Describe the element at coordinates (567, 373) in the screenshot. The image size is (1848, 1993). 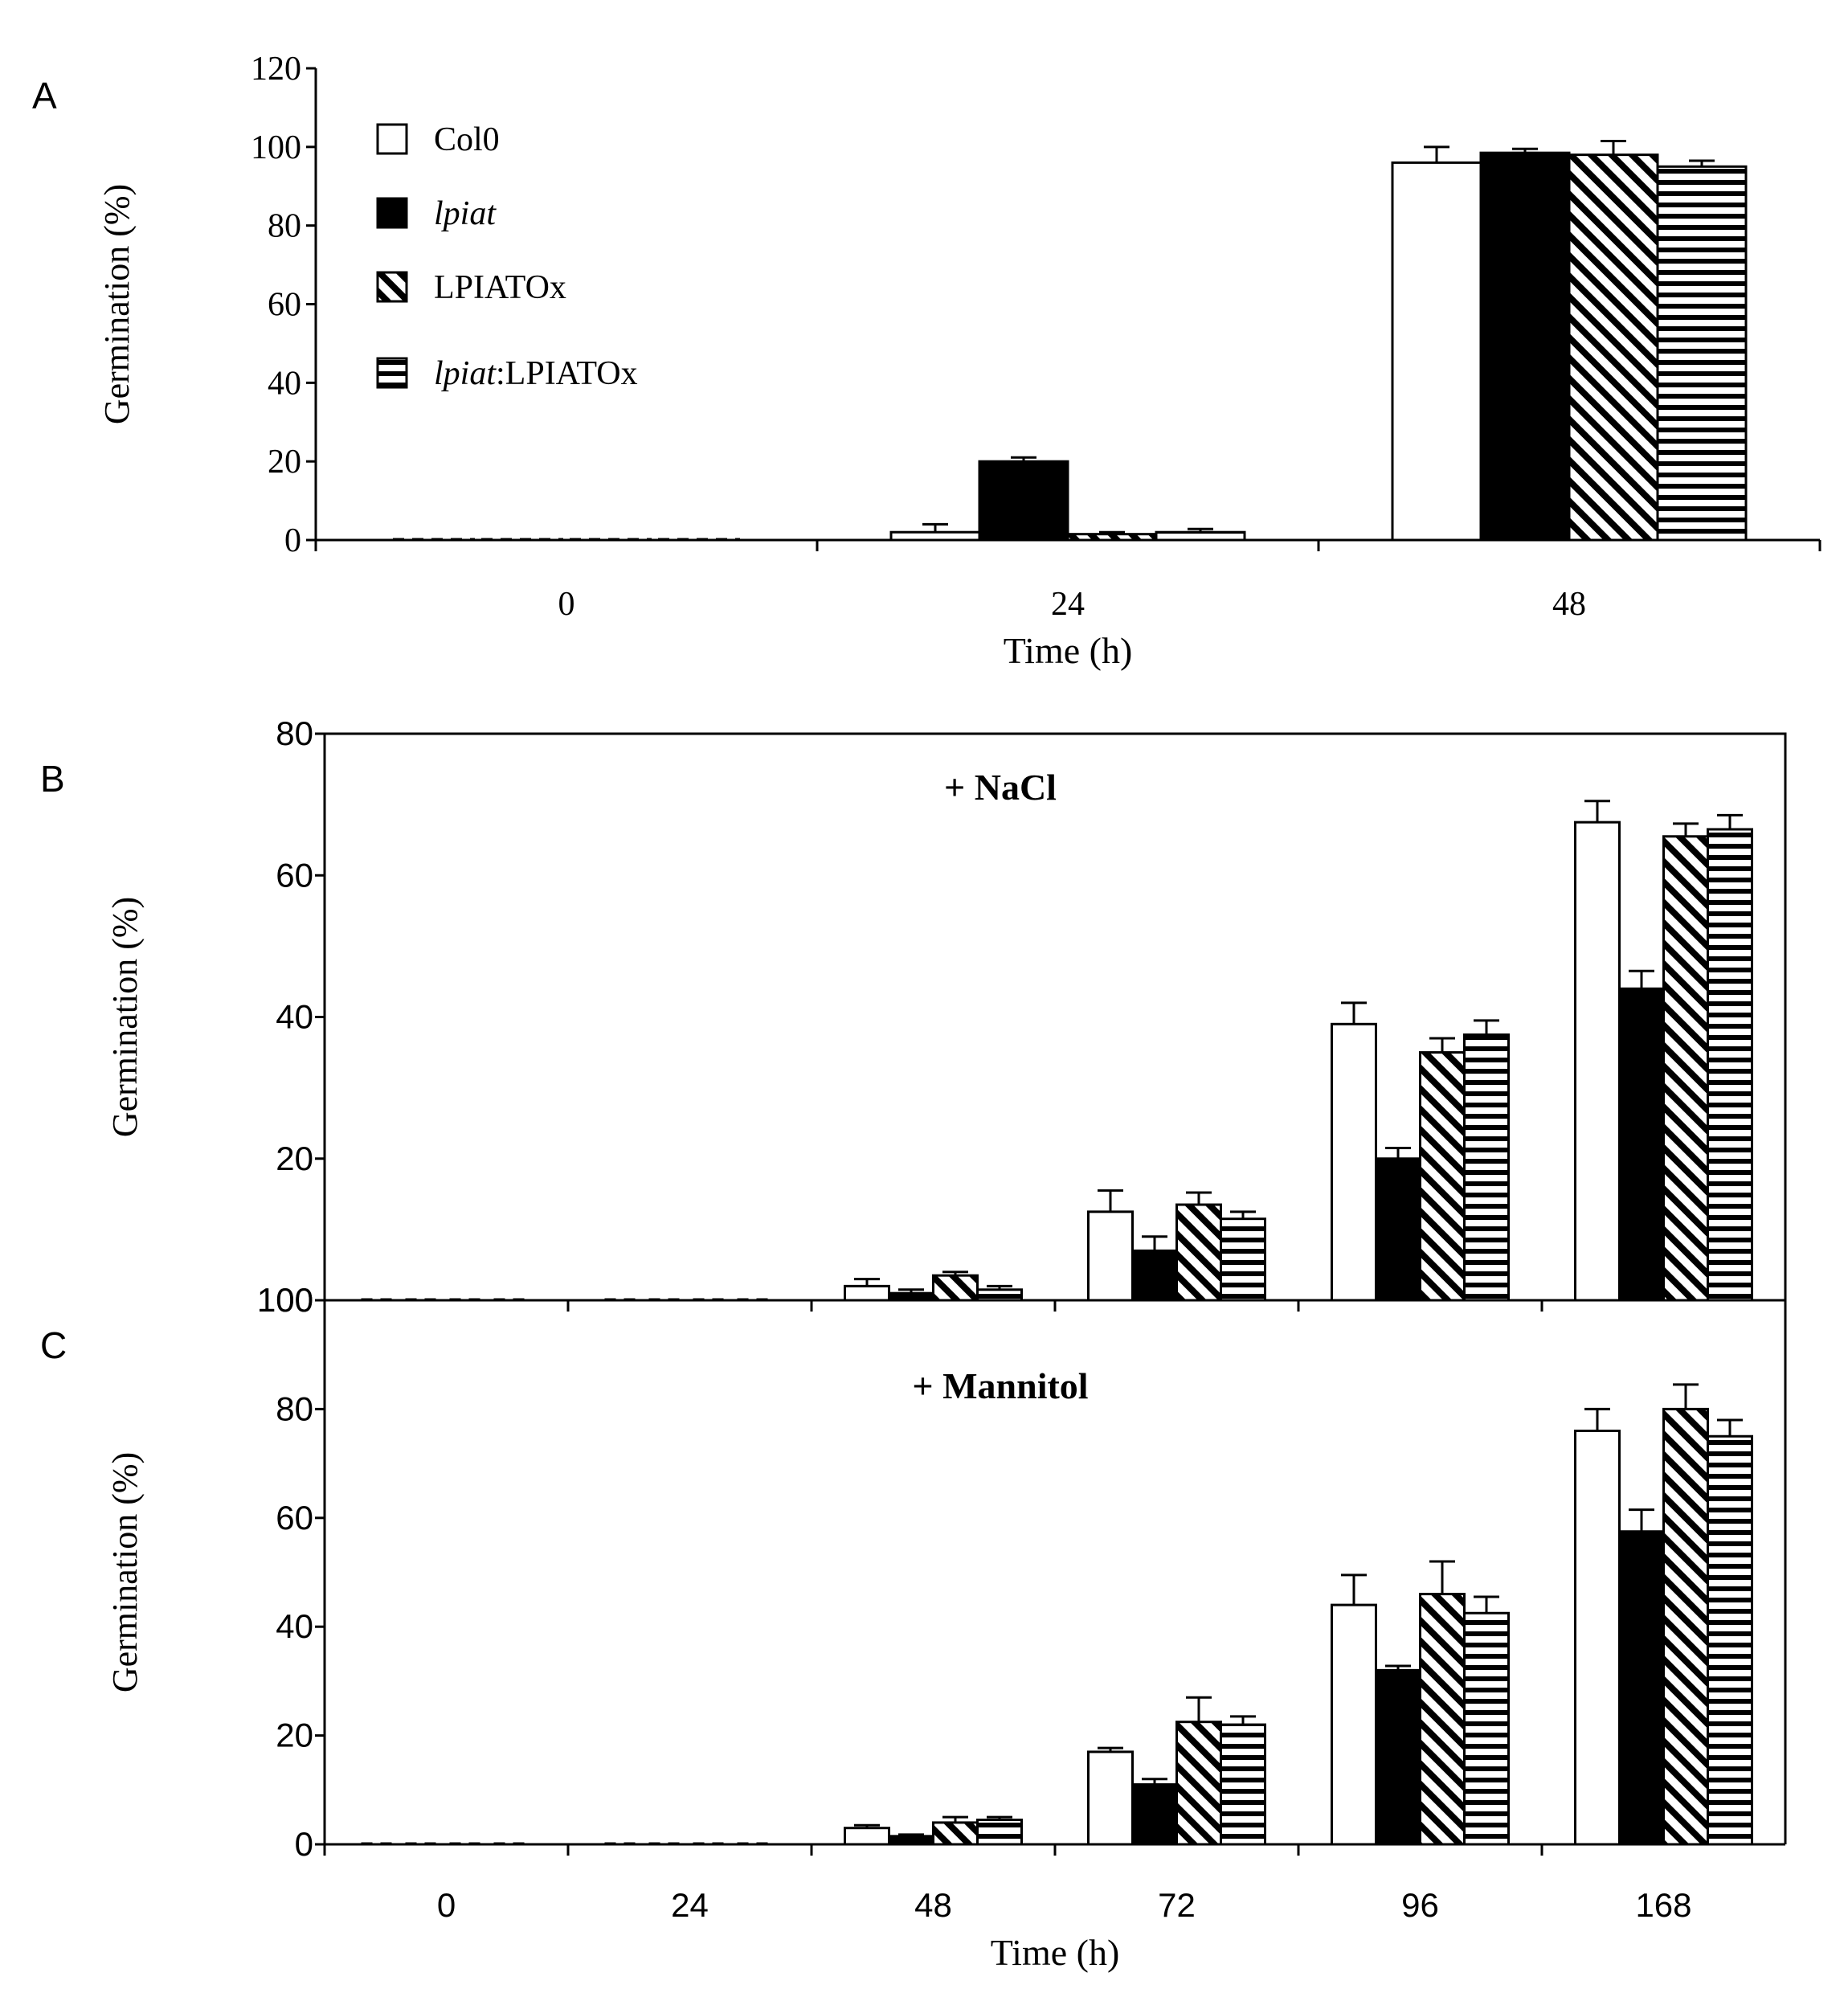
I see `legend-label-rest: :LPIATOx` at that location.